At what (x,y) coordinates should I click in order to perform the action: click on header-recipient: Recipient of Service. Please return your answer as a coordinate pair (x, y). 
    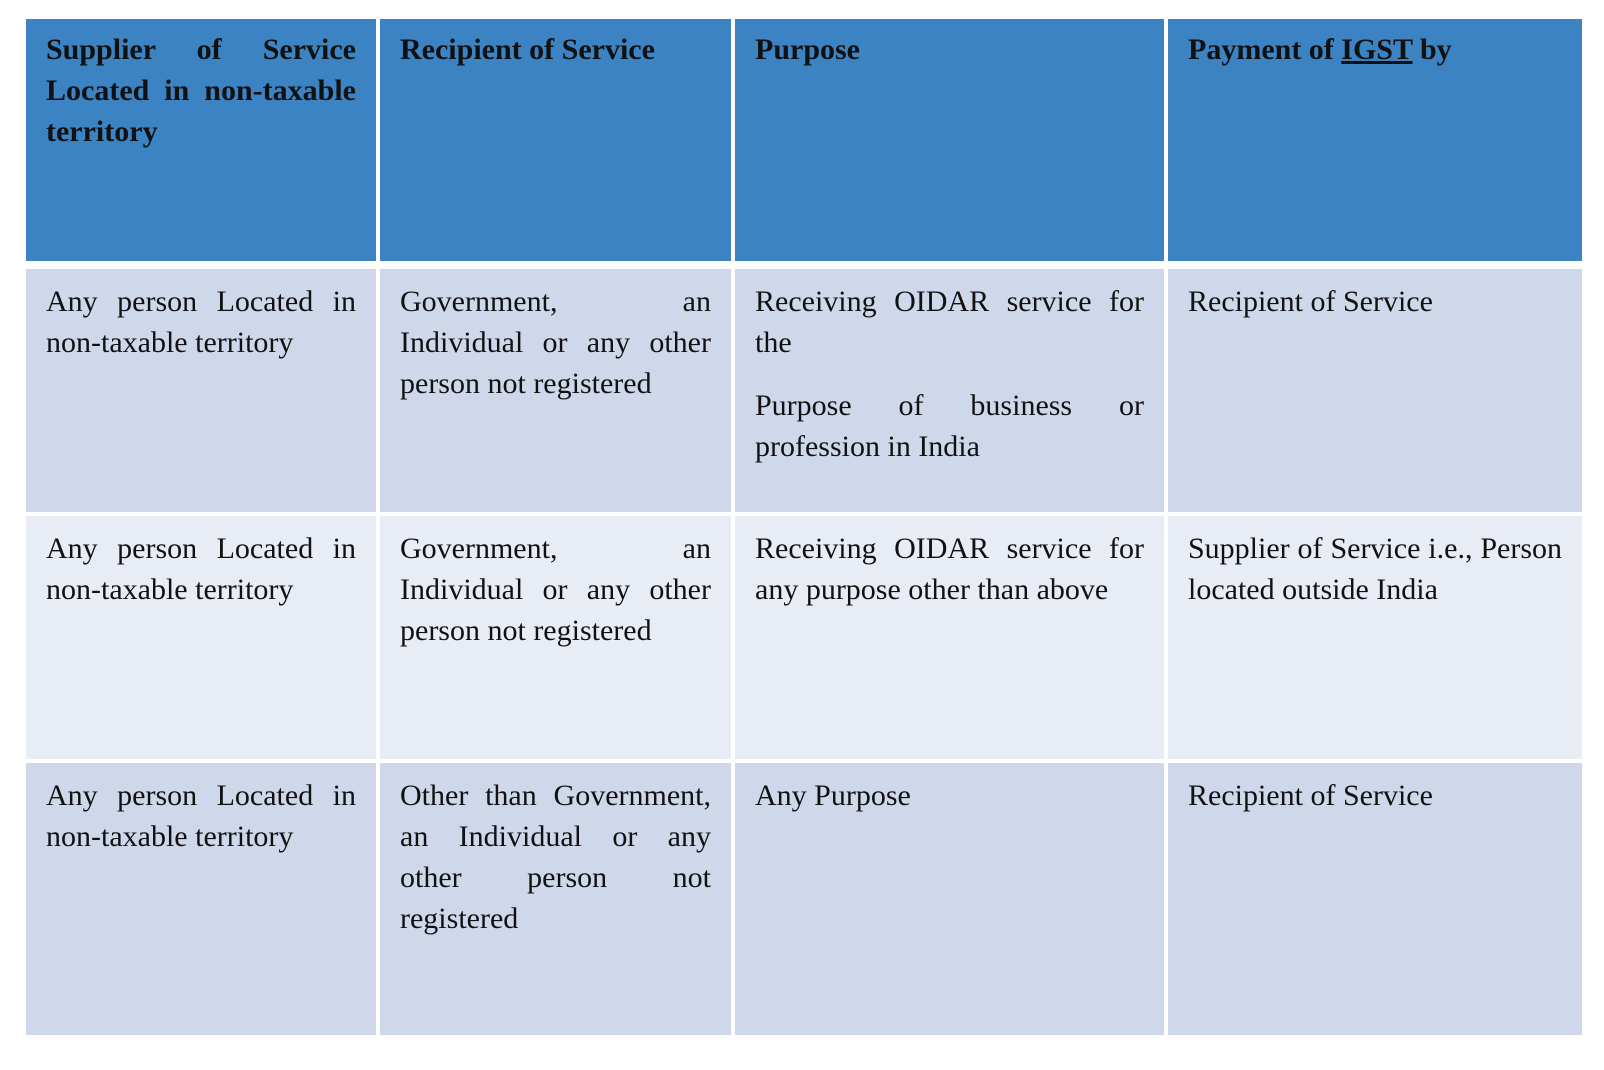
    Looking at the image, I should click on (557, 140).